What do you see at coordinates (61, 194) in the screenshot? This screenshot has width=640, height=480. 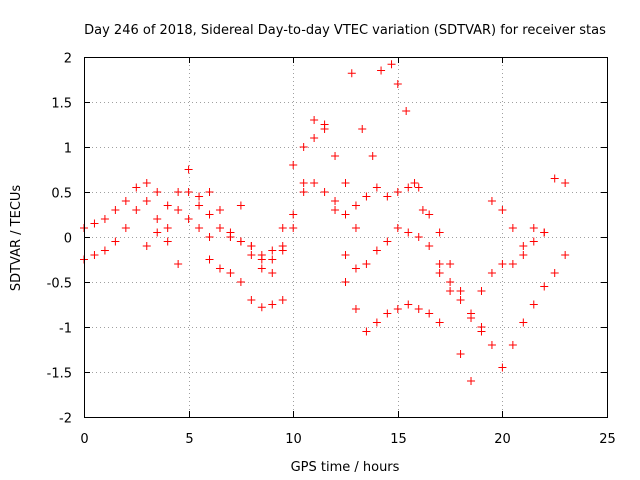 I see `y-tick-label: 0.5` at bounding box center [61, 194].